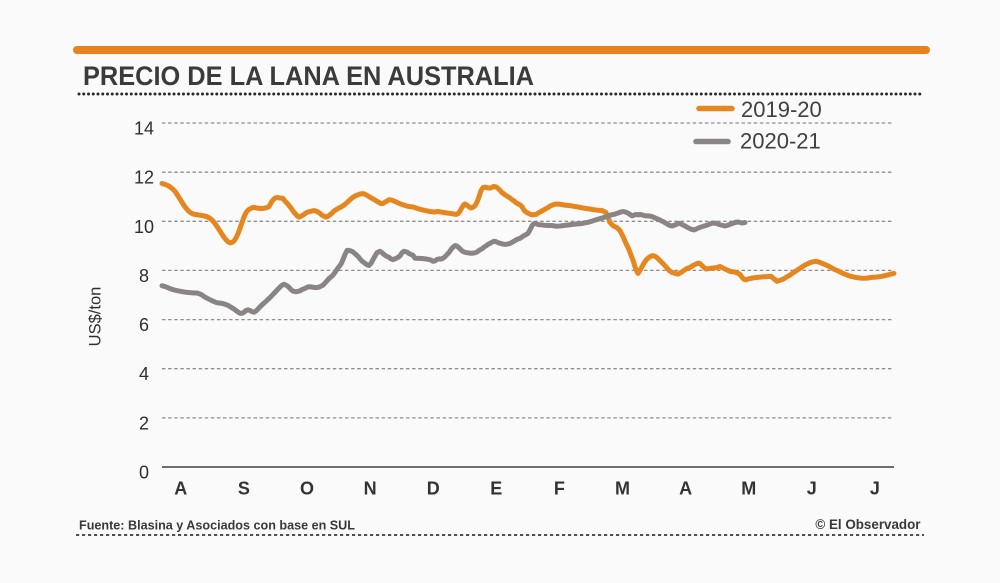 This screenshot has height=583, width=1000. Describe the element at coordinates (144, 374) in the screenshot. I see `svg-text: 4` at that location.